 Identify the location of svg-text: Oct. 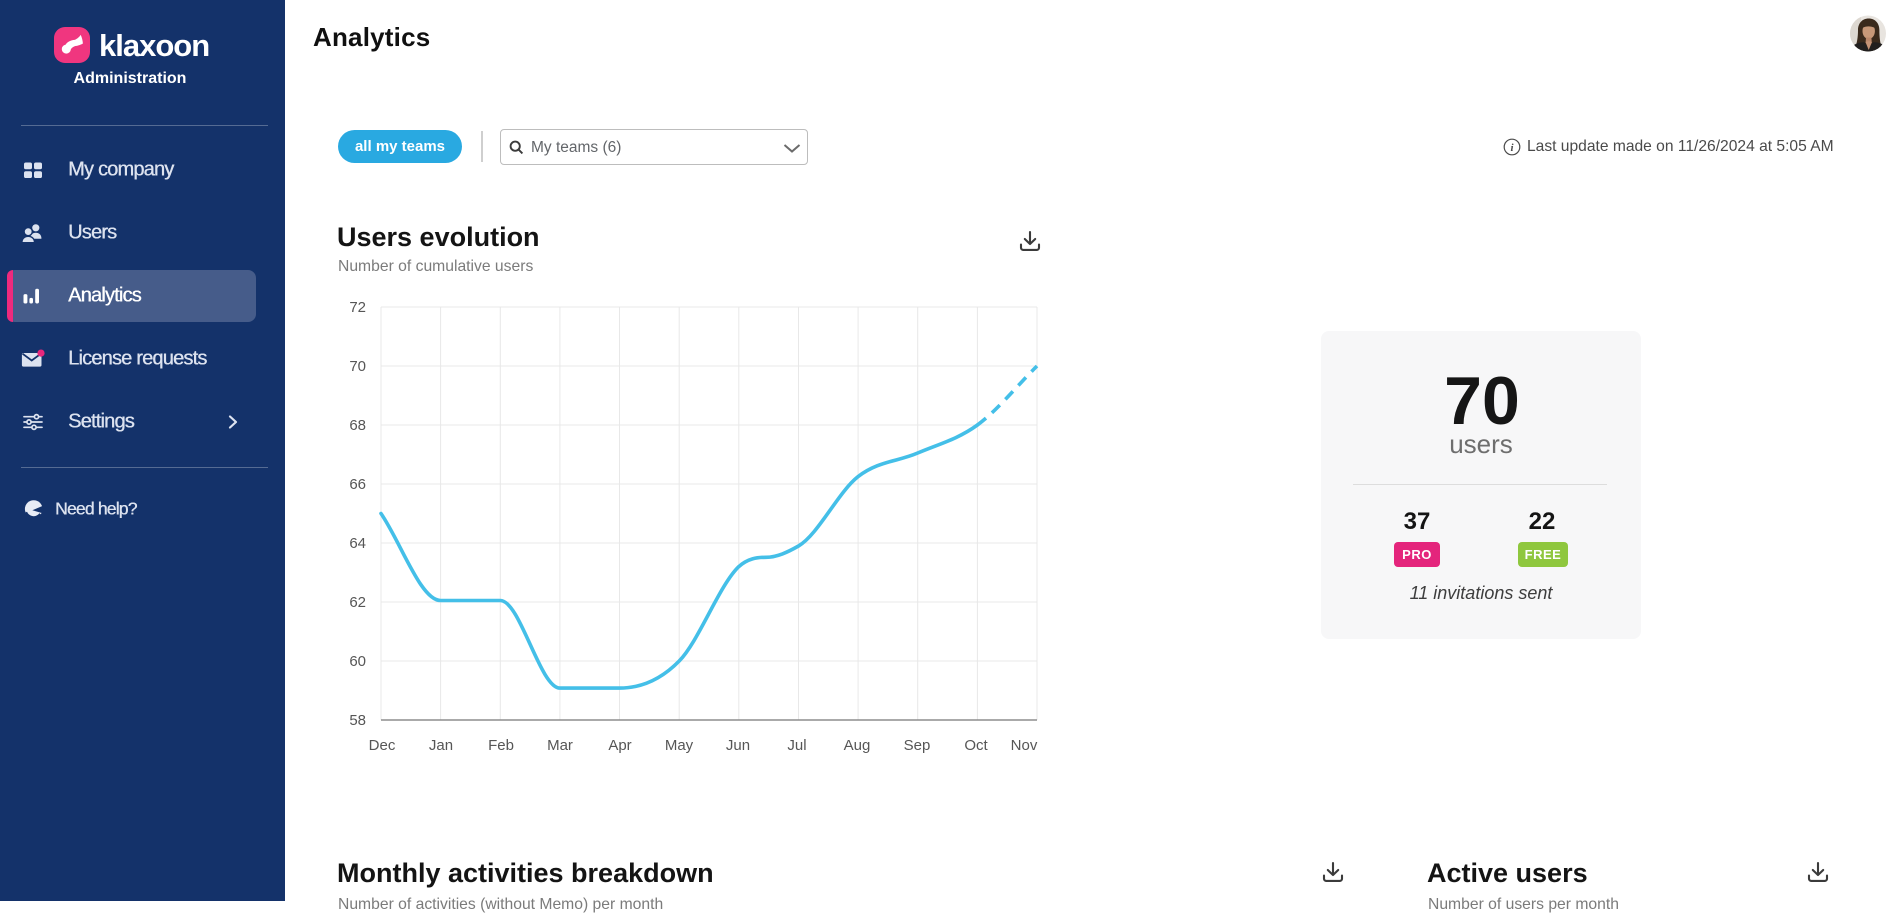
(976, 745).